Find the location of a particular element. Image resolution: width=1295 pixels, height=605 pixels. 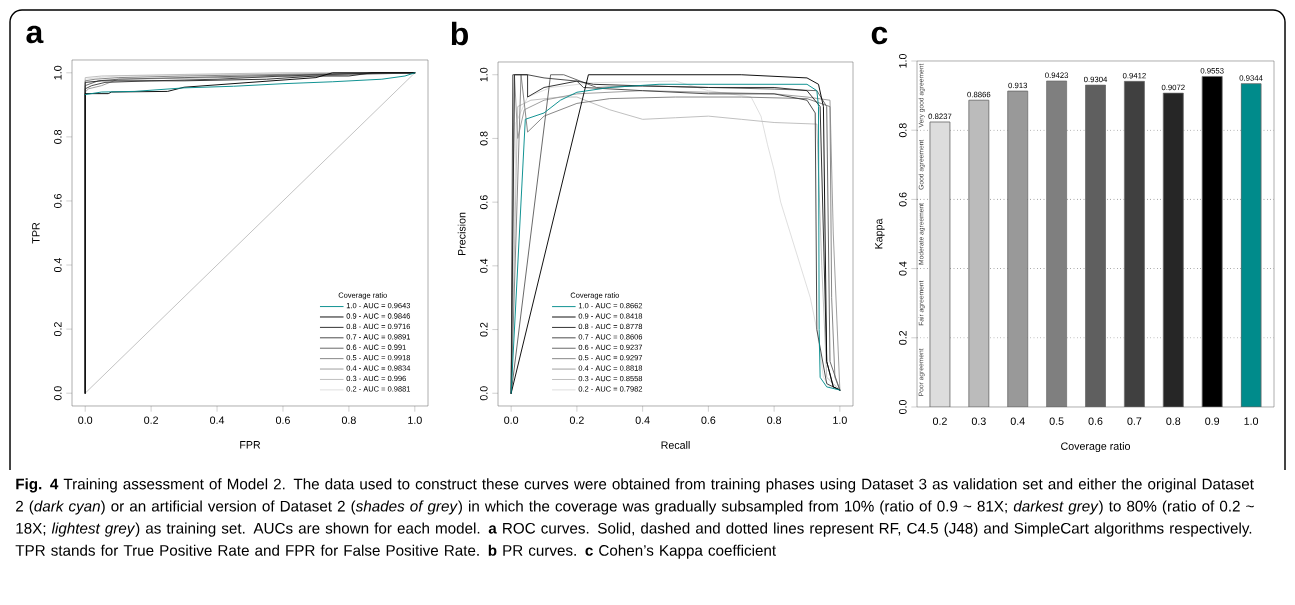

y-axis-title: TPR is located at coordinates (36, 233).